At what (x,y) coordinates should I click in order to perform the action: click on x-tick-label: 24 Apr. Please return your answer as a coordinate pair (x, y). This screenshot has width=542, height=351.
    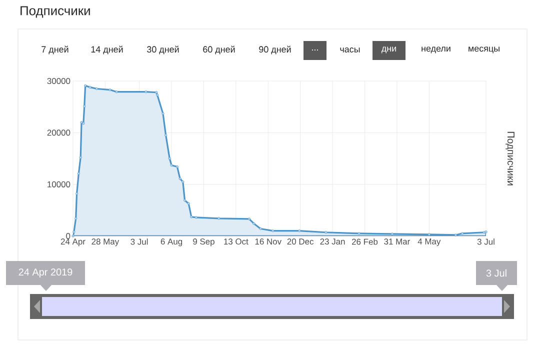
    Looking at the image, I should click on (73, 242).